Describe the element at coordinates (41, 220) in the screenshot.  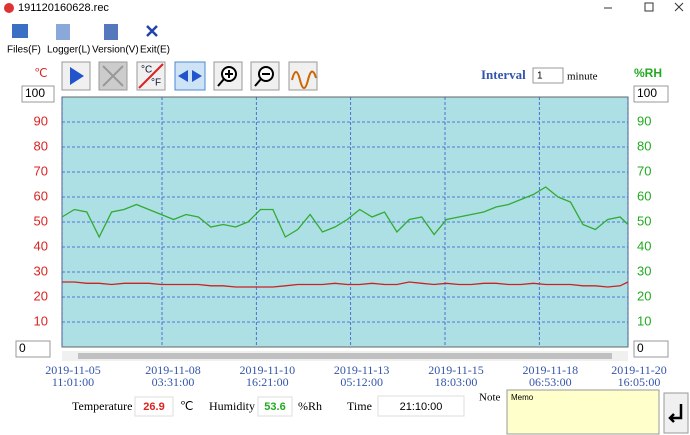
I see `y-tick-label: 50` at that location.